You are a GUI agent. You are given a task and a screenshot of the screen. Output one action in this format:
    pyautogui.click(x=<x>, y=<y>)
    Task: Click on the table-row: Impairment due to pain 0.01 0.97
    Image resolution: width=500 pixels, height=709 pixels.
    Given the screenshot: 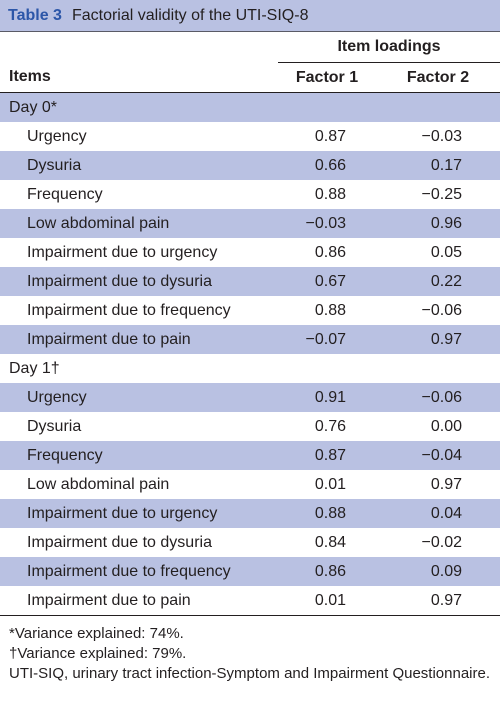 What is the action you would take?
    pyautogui.click(x=250, y=601)
    